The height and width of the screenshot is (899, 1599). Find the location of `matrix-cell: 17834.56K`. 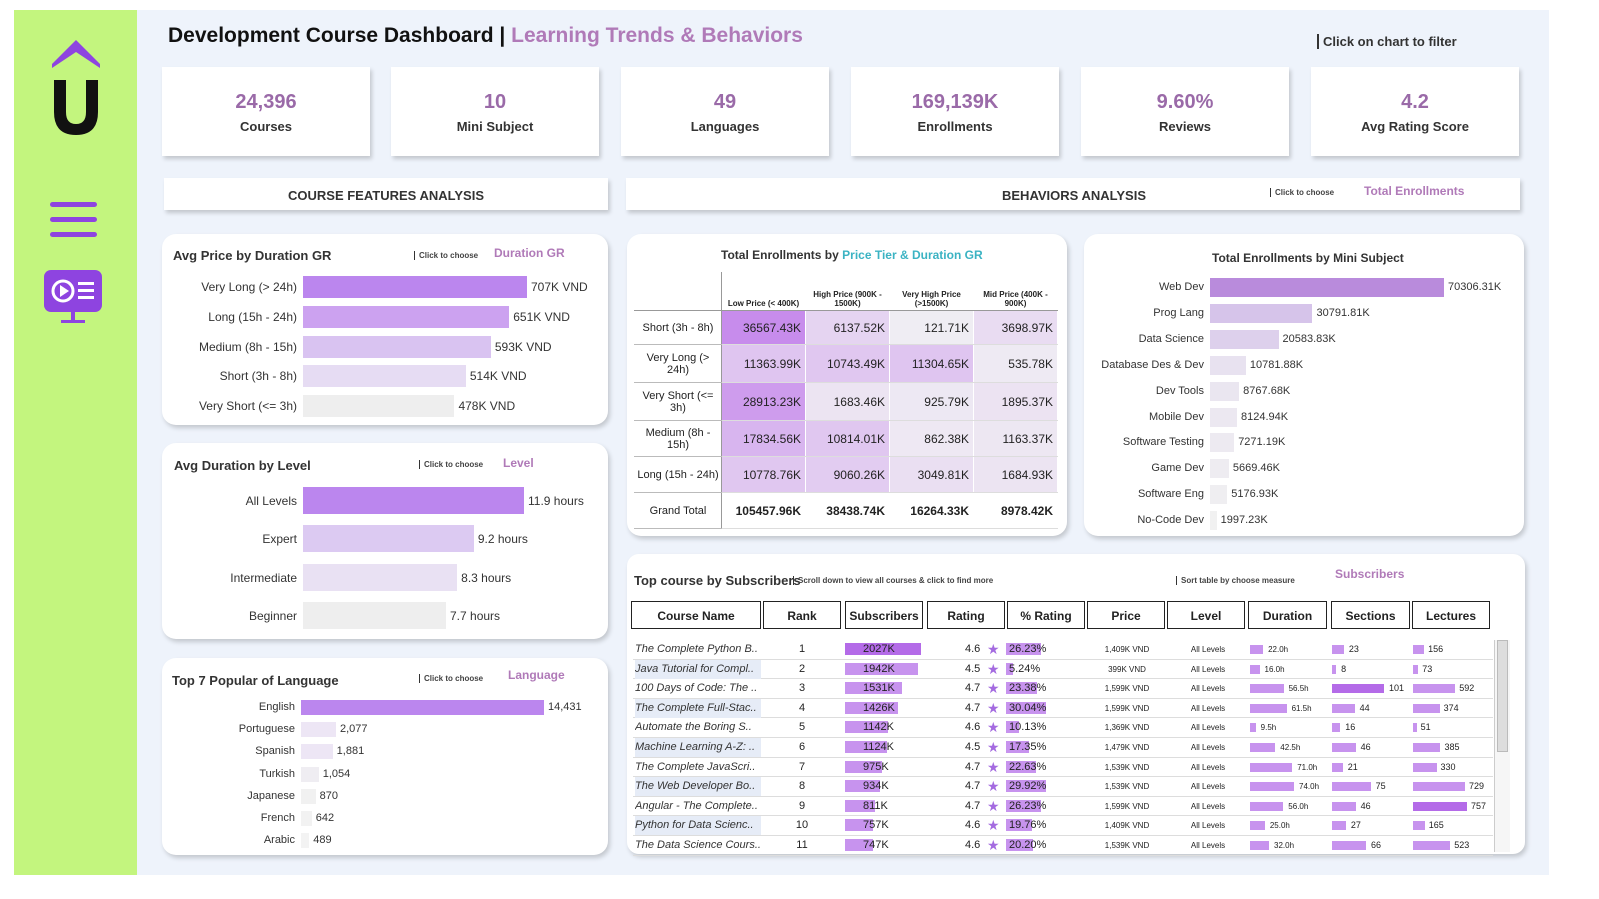

matrix-cell: 17834.56K is located at coordinates (763, 438).